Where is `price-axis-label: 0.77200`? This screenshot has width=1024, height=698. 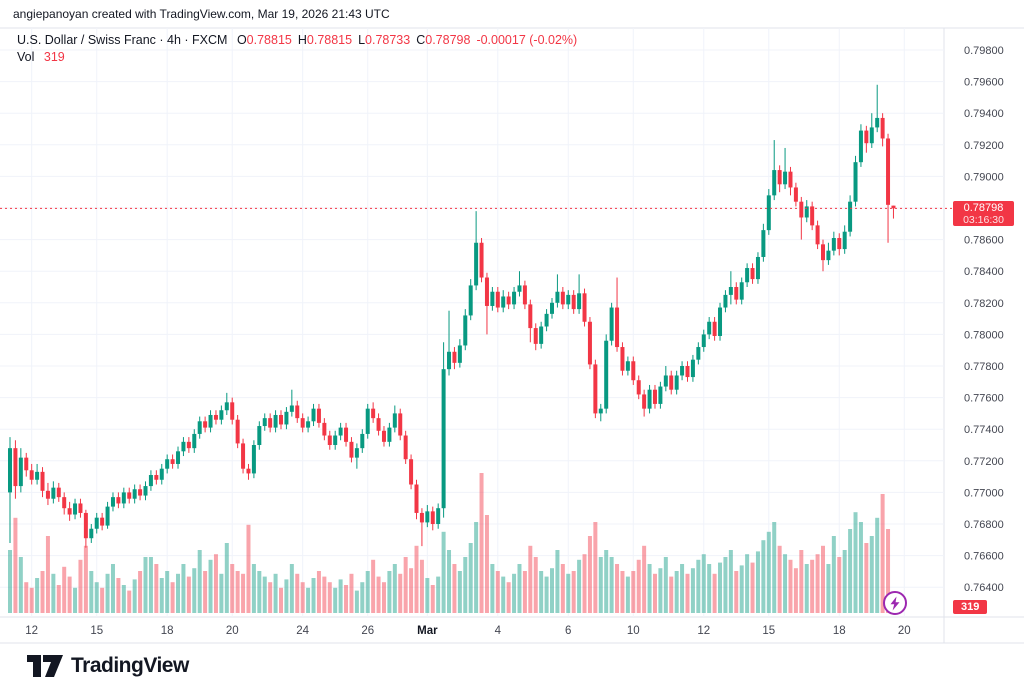
price-axis-label: 0.77200 is located at coordinates (984, 462).